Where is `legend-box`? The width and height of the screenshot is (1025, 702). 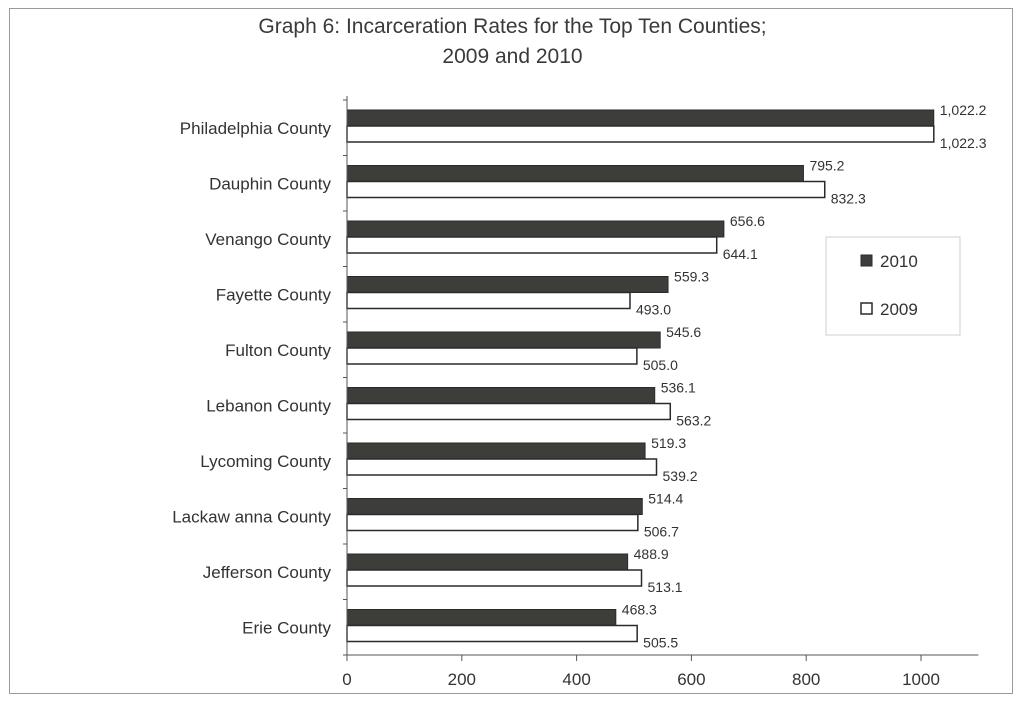
legend-box is located at coordinates (893, 286).